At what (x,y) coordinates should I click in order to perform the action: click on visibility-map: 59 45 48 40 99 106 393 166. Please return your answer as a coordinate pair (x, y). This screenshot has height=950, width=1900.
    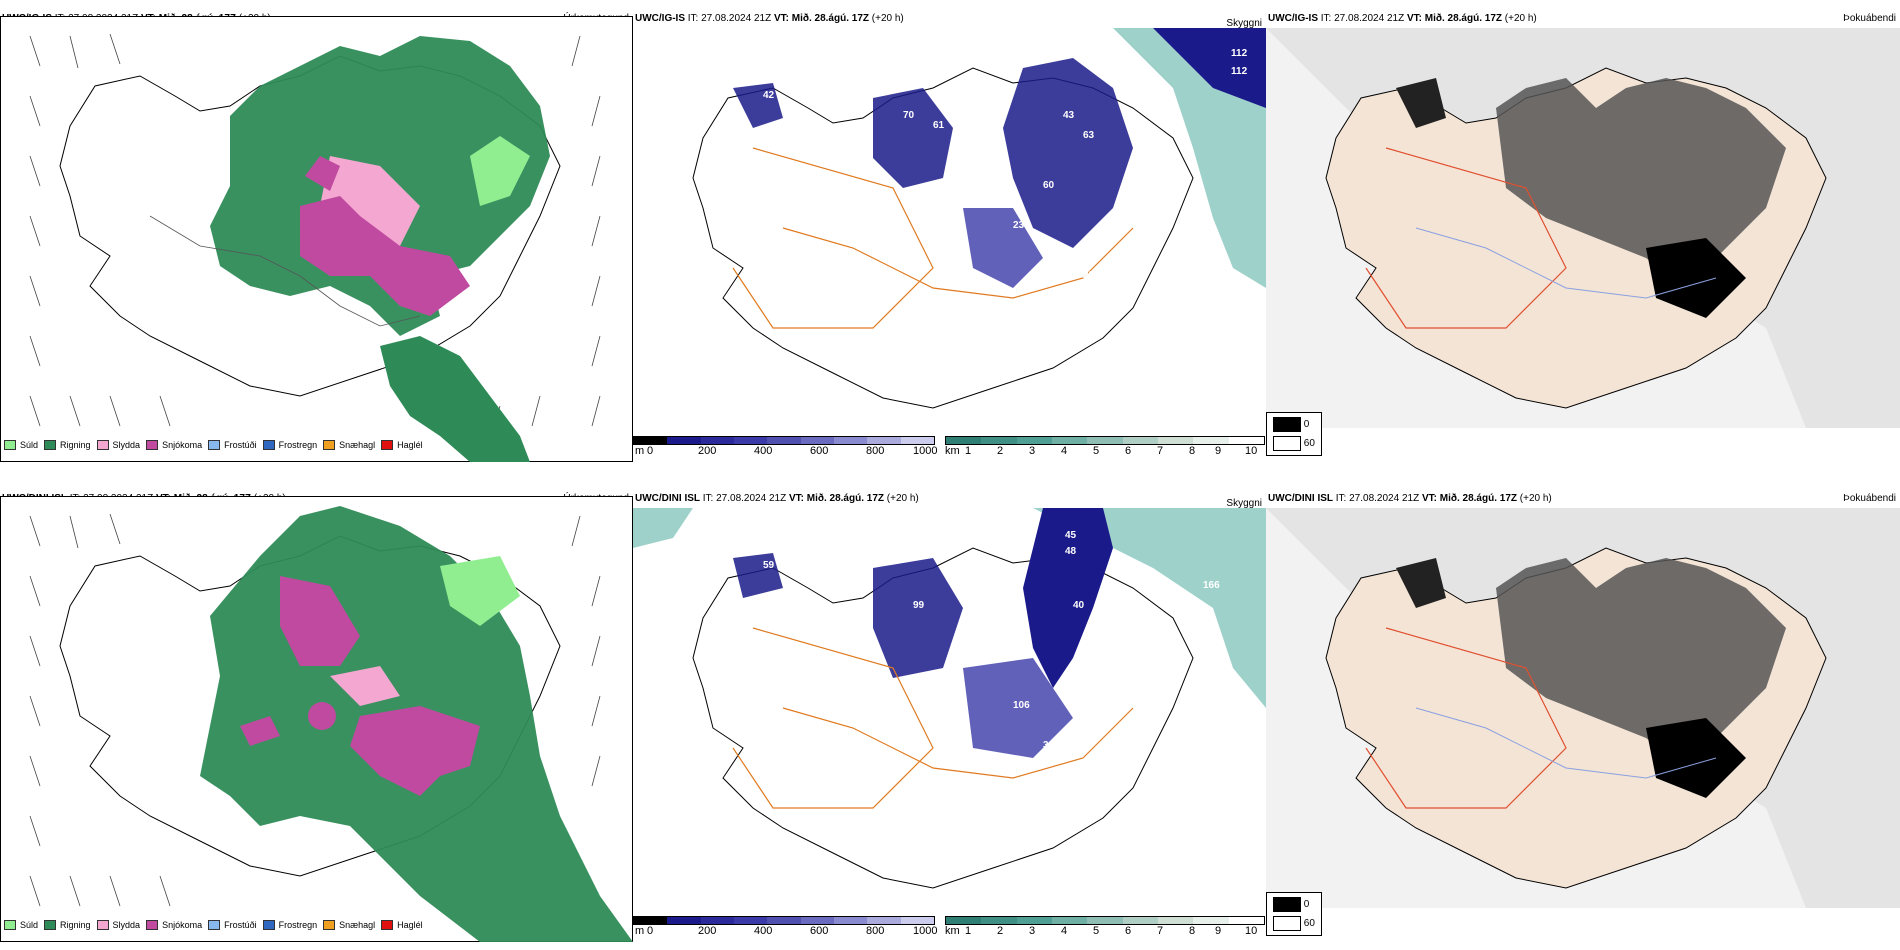
    Looking at the image, I should click on (949, 708).